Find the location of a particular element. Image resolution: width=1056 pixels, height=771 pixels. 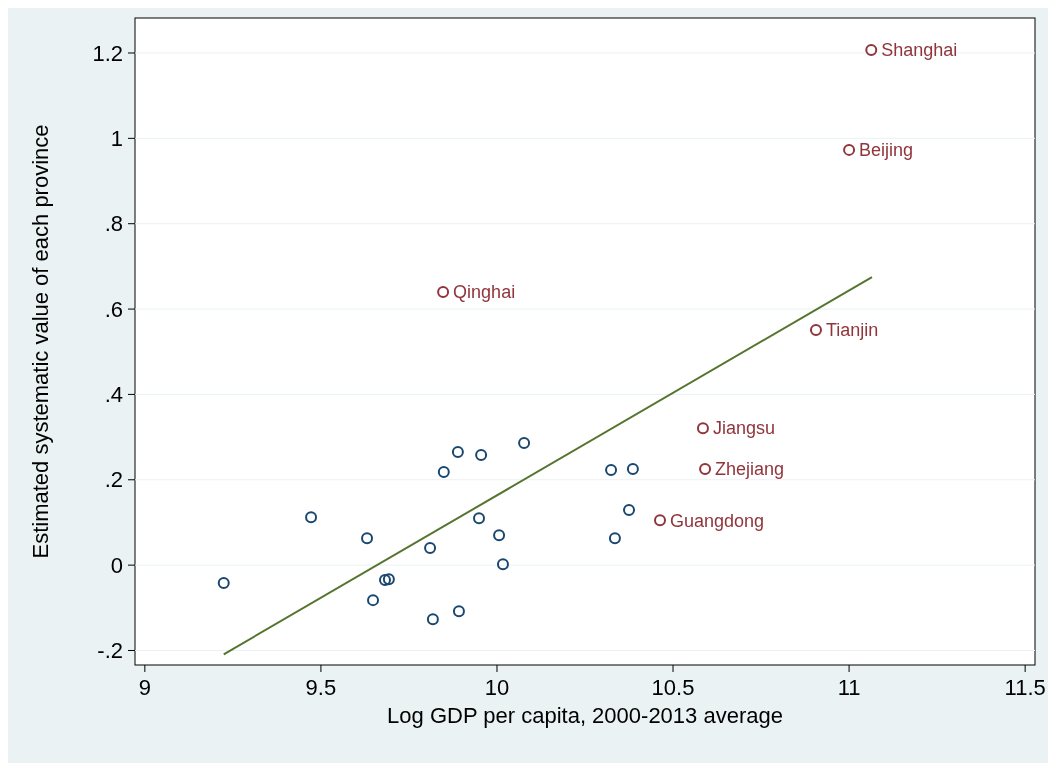

annotation: Qinghai is located at coordinates (484, 292).